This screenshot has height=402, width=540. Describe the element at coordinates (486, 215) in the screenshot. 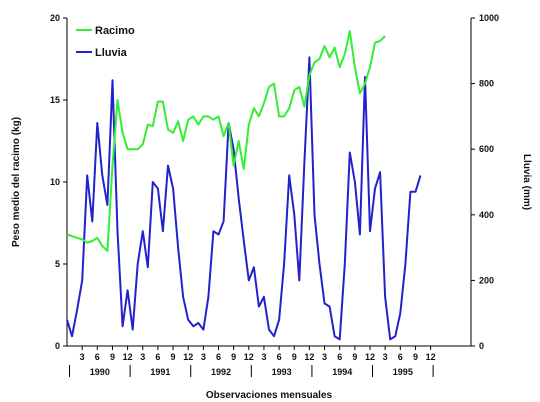

I see `right-tick-label: 400` at that location.